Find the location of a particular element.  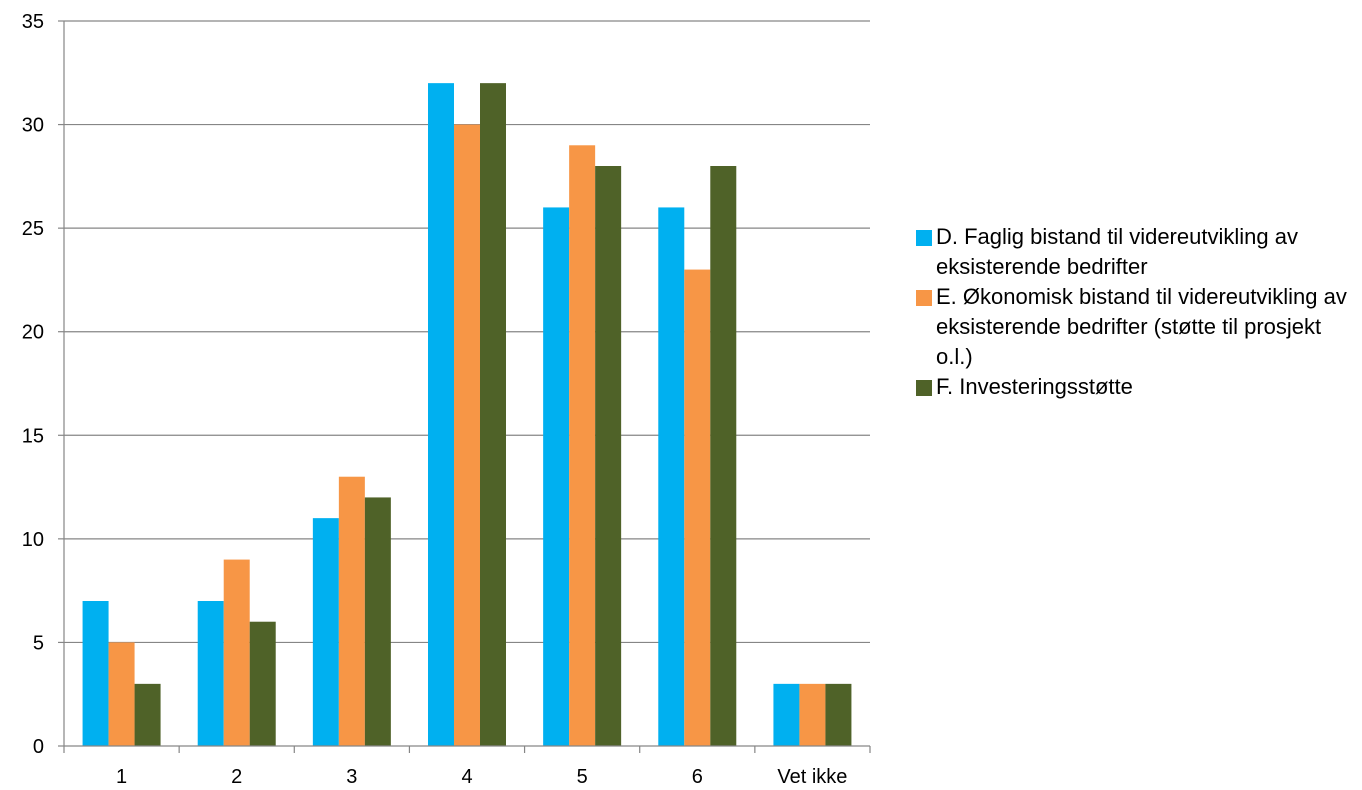

x-tick-label: 2 is located at coordinates (236, 777).